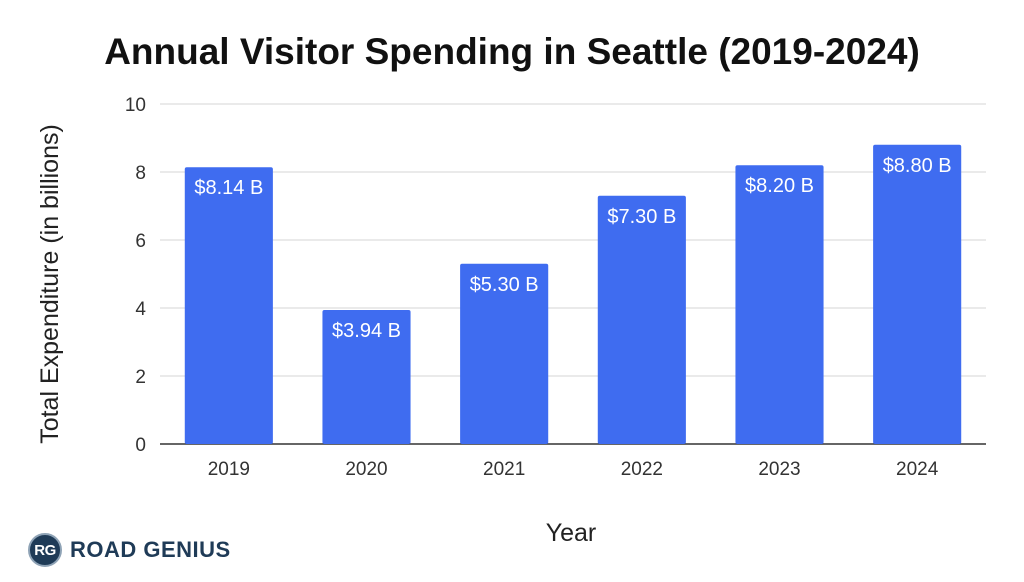  Describe the element at coordinates (140, 309) in the screenshot. I see `y-tick-label: 4` at that location.